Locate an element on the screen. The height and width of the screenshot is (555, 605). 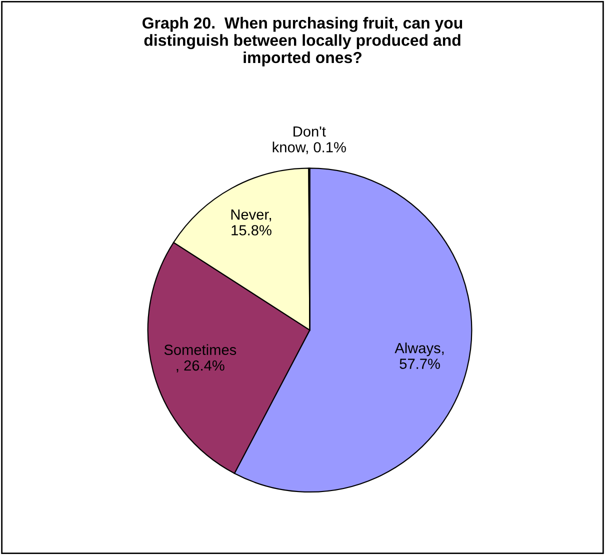
slice-label: Don't know, 0.1% is located at coordinates (309, 140).